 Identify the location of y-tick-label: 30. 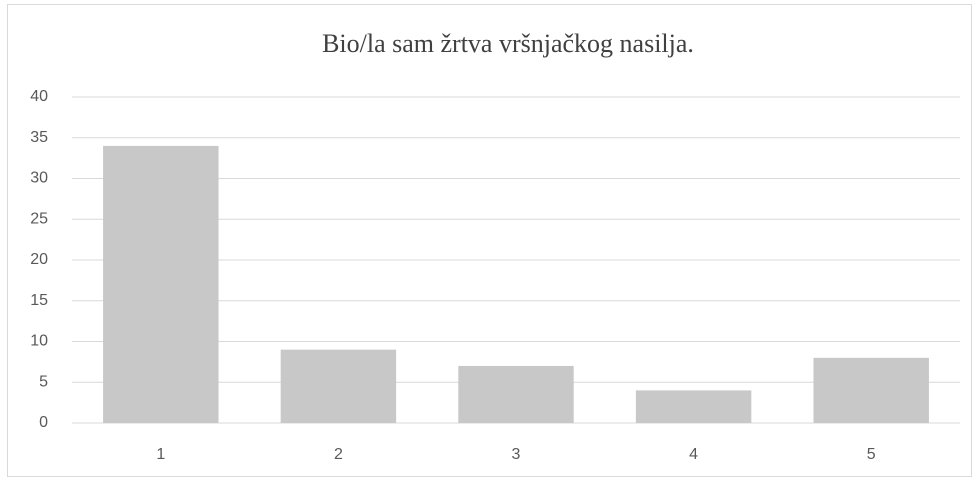
(39, 178).